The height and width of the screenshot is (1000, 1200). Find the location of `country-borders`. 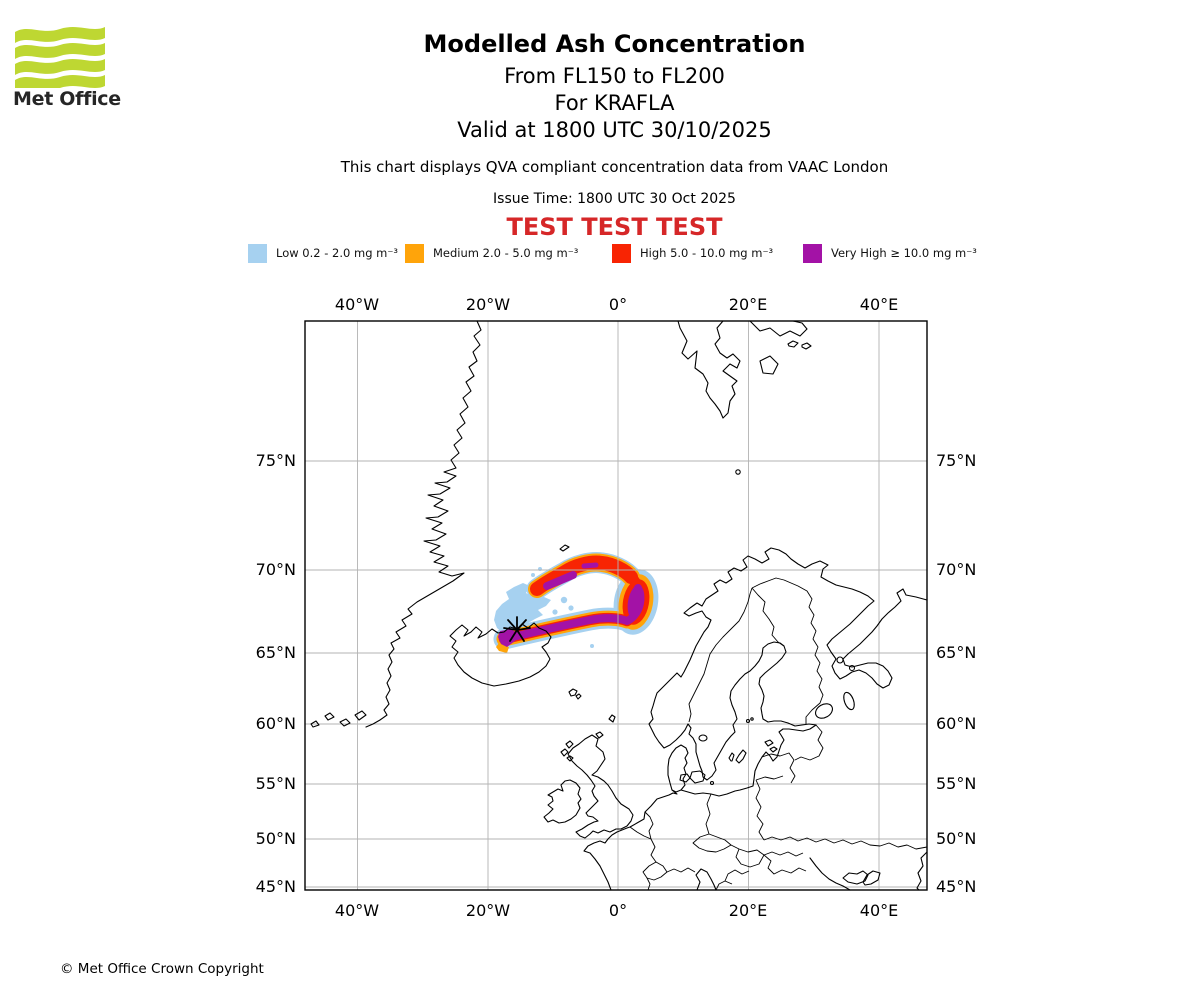

country-borders is located at coordinates (778, 734).